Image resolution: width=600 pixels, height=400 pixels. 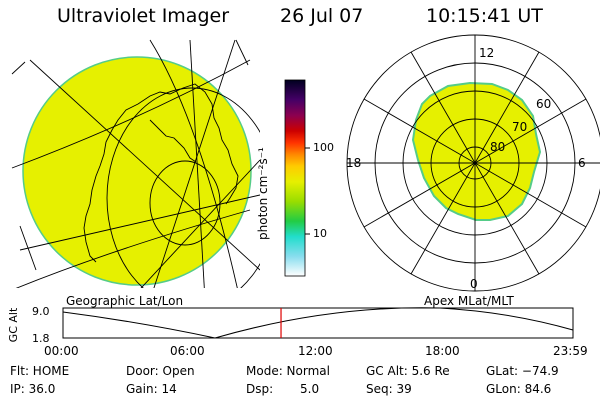 What do you see at coordinates (288, 371) in the screenshot?
I see `info-mode: Mode: Normal` at bounding box center [288, 371].